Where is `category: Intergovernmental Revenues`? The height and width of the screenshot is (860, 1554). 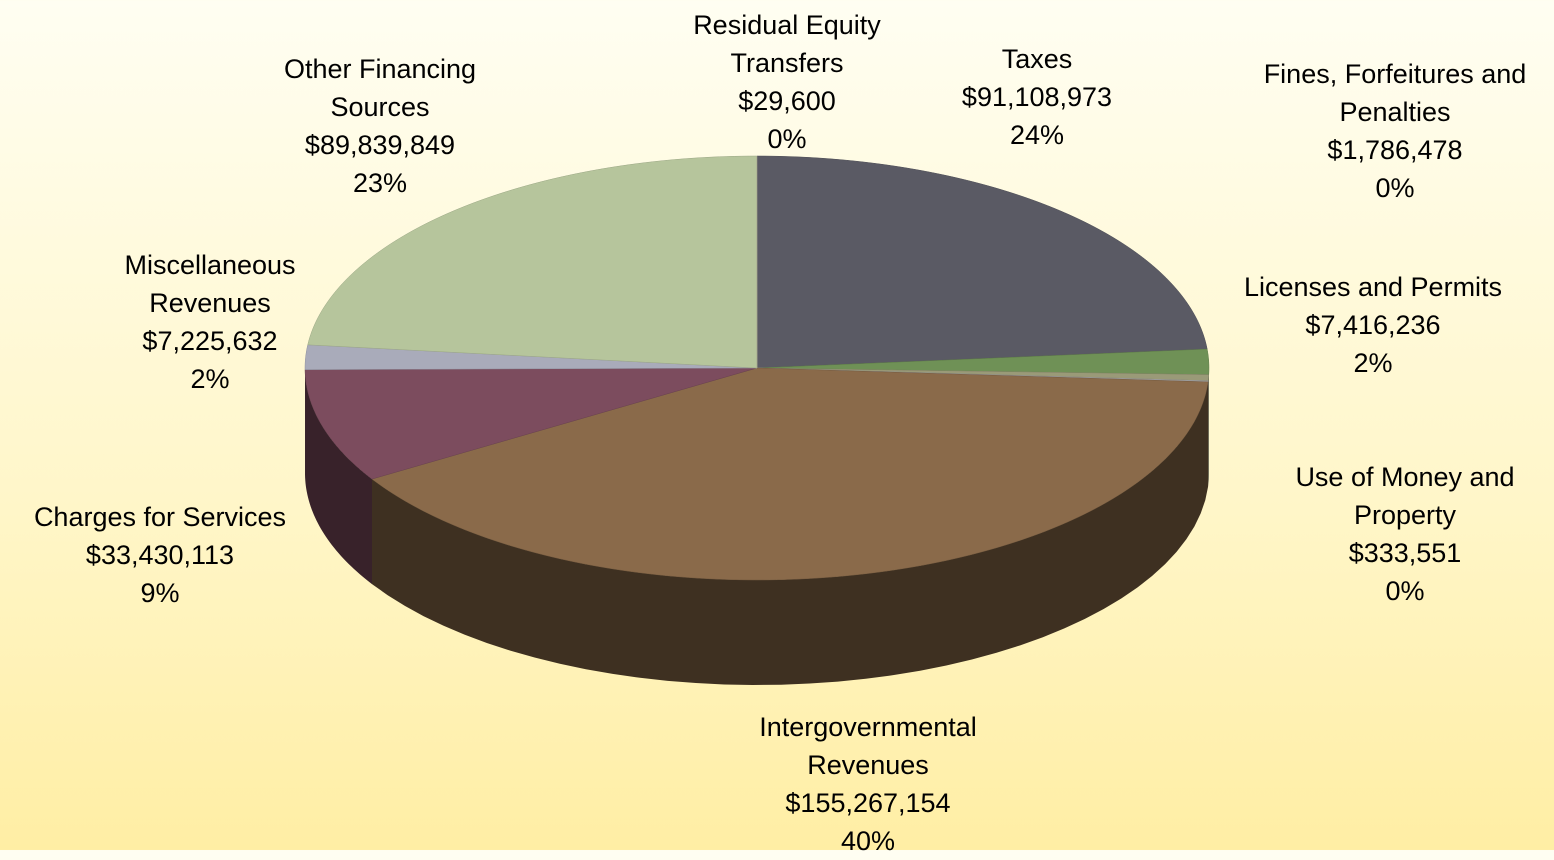 category: Intergovernmental Revenues is located at coordinates (868, 746).